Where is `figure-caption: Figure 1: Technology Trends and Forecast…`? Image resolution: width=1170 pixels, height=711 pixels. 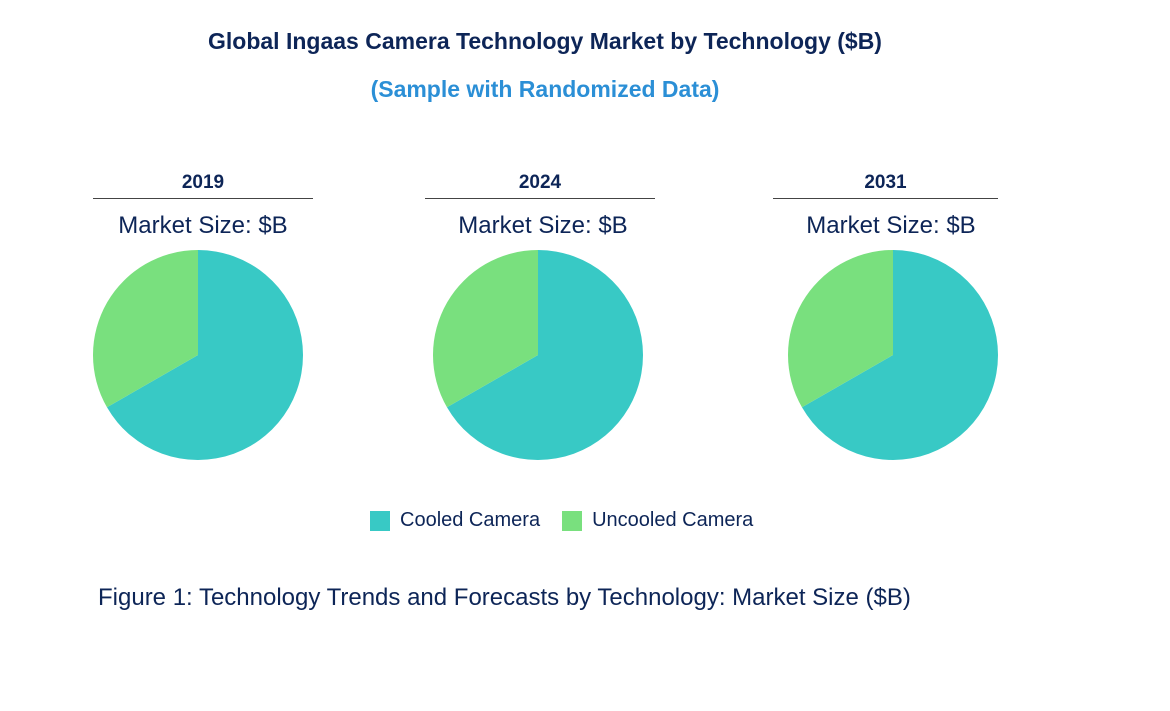 figure-caption: Figure 1: Technology Trends and Forecast… is located at coordinates (504, 597).